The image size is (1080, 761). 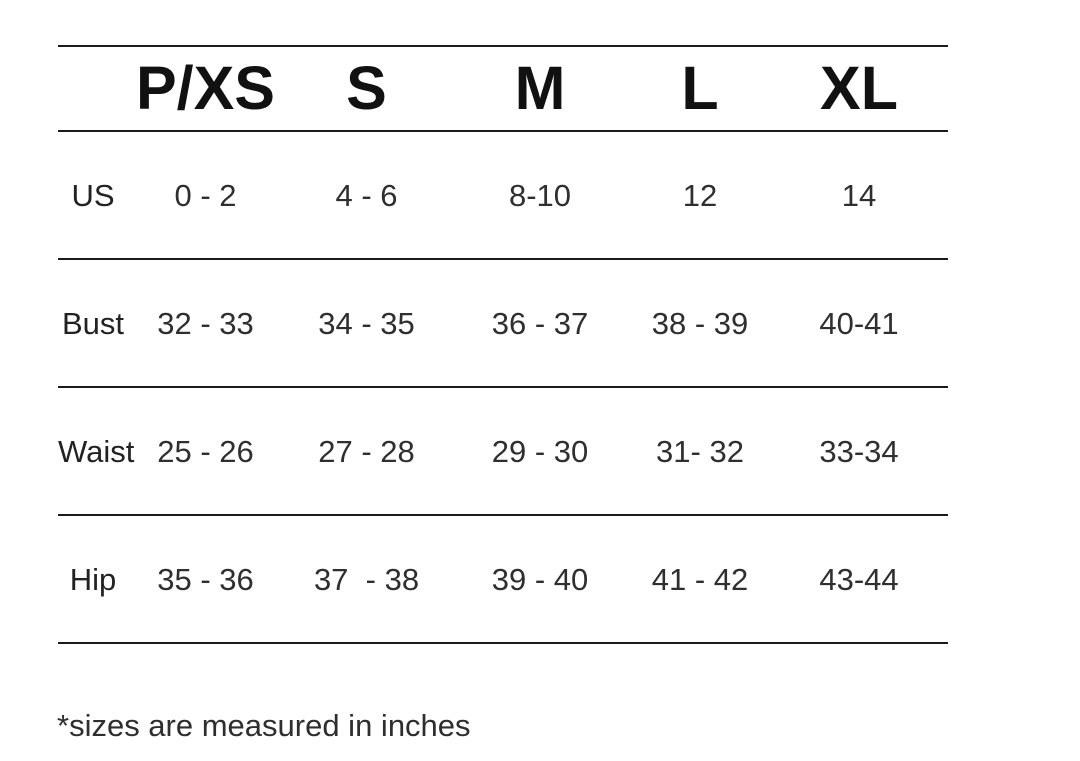 I want to click on row-label-hip: Hip, so click(x=93, y=579).